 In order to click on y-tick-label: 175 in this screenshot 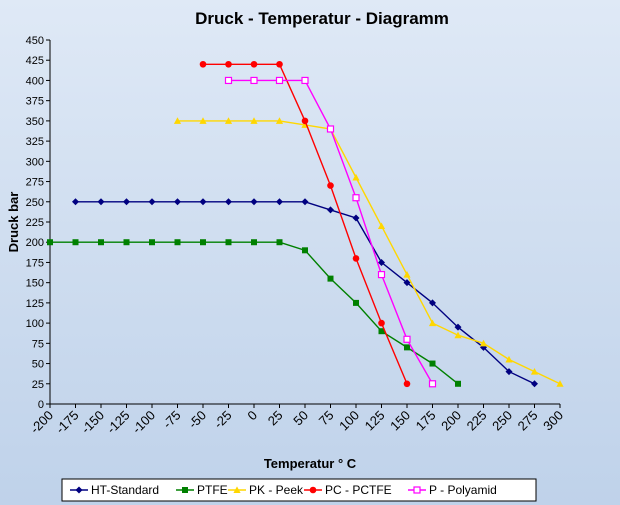, I will do `click(35, 263)`.